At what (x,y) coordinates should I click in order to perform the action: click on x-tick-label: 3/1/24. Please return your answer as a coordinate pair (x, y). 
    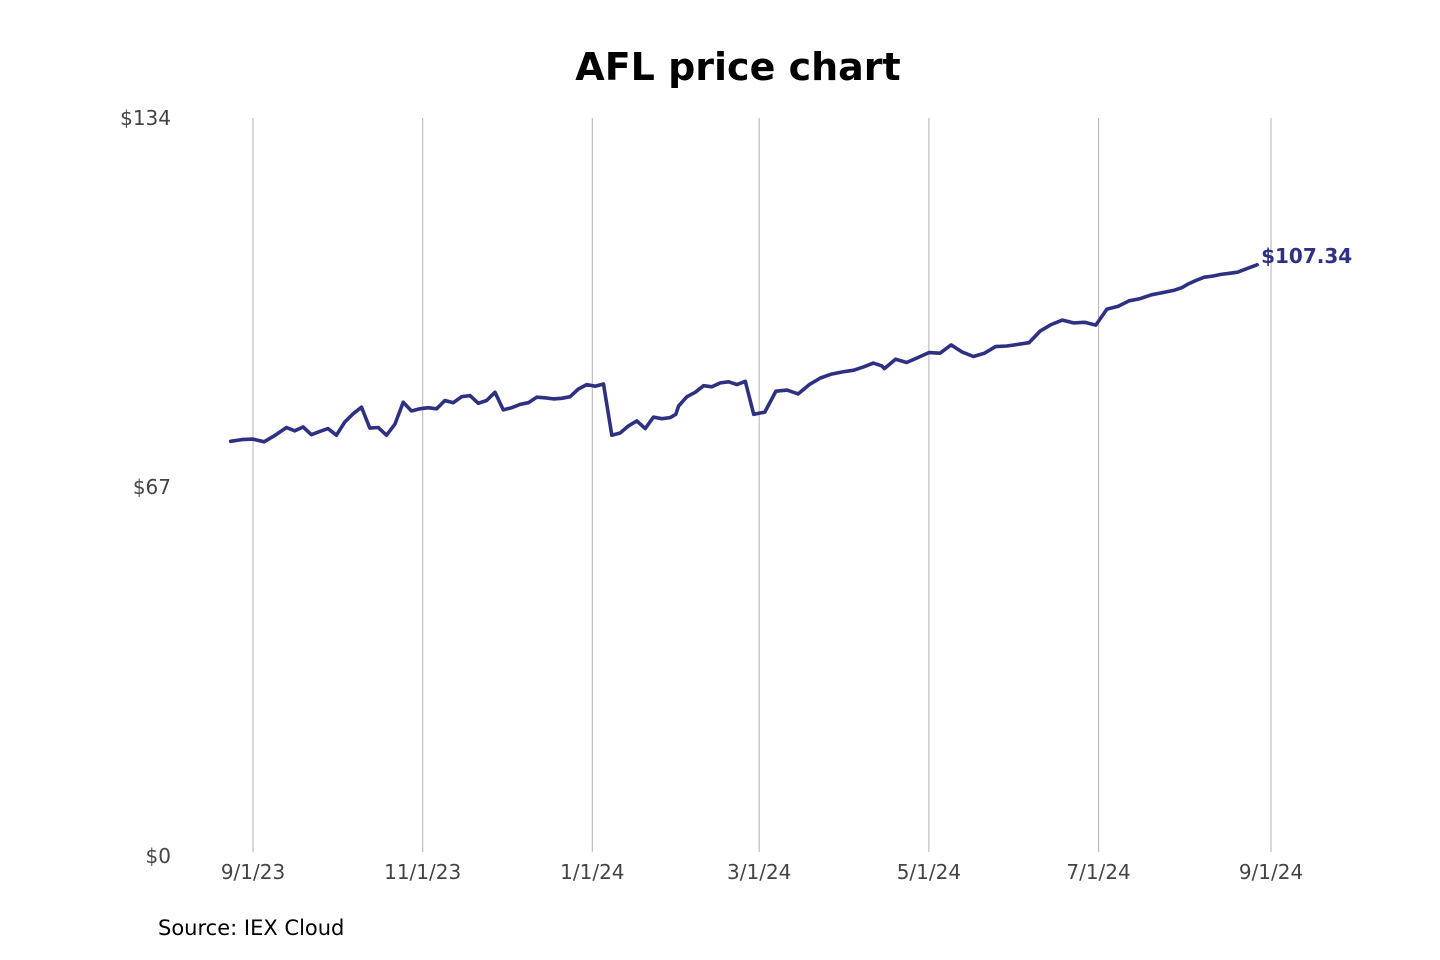
    Looking at the image, I should click on (759, 872).